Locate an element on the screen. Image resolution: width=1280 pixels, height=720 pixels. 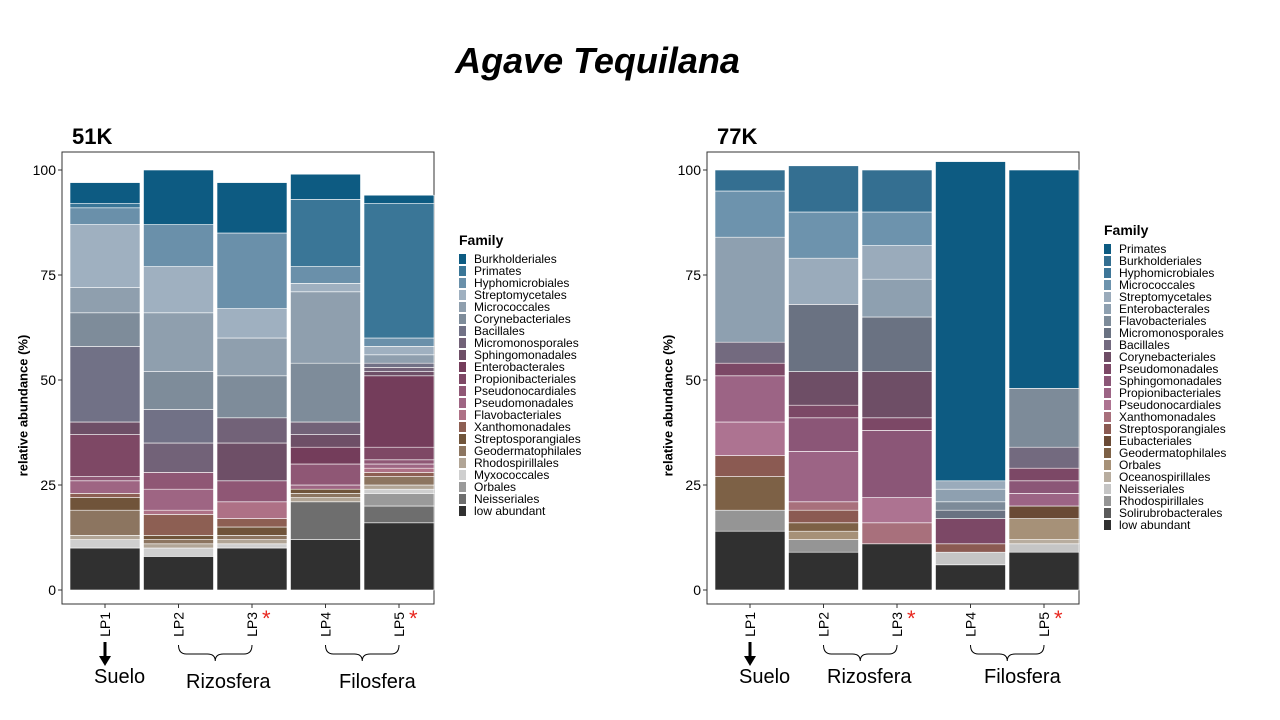
x-tick-label-lp4: LP4 is located at coordinates (971, 624).